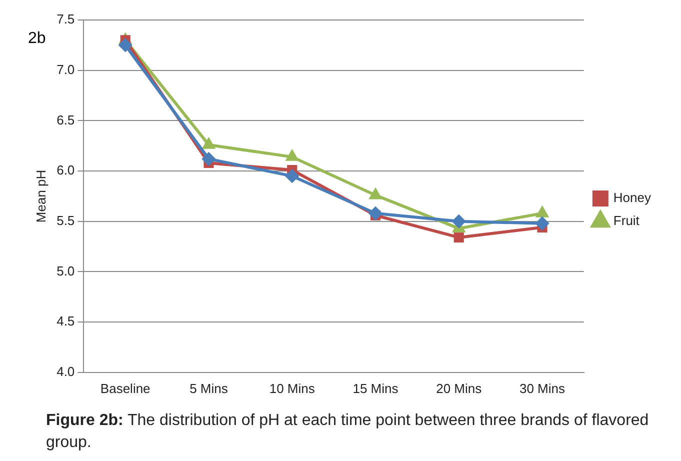 The image size is (681, 461). Describe the element at coordinates (65, 371) in the screenshot. I see `y-tick-label: 4.0` at that location.